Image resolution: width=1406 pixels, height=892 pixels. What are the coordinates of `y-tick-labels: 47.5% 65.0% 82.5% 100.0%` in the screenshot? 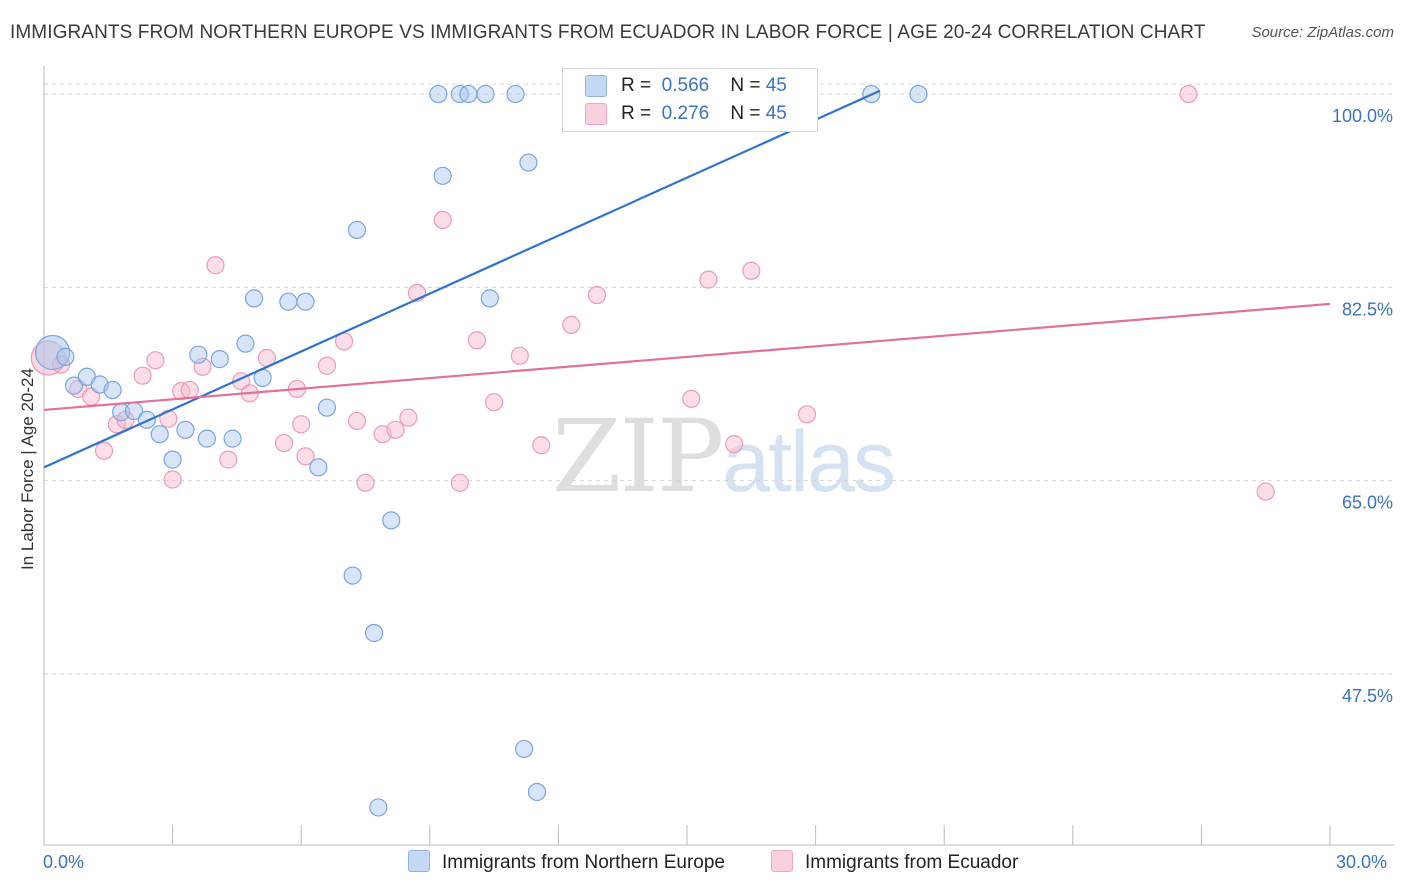 It's located at (1362, 406).